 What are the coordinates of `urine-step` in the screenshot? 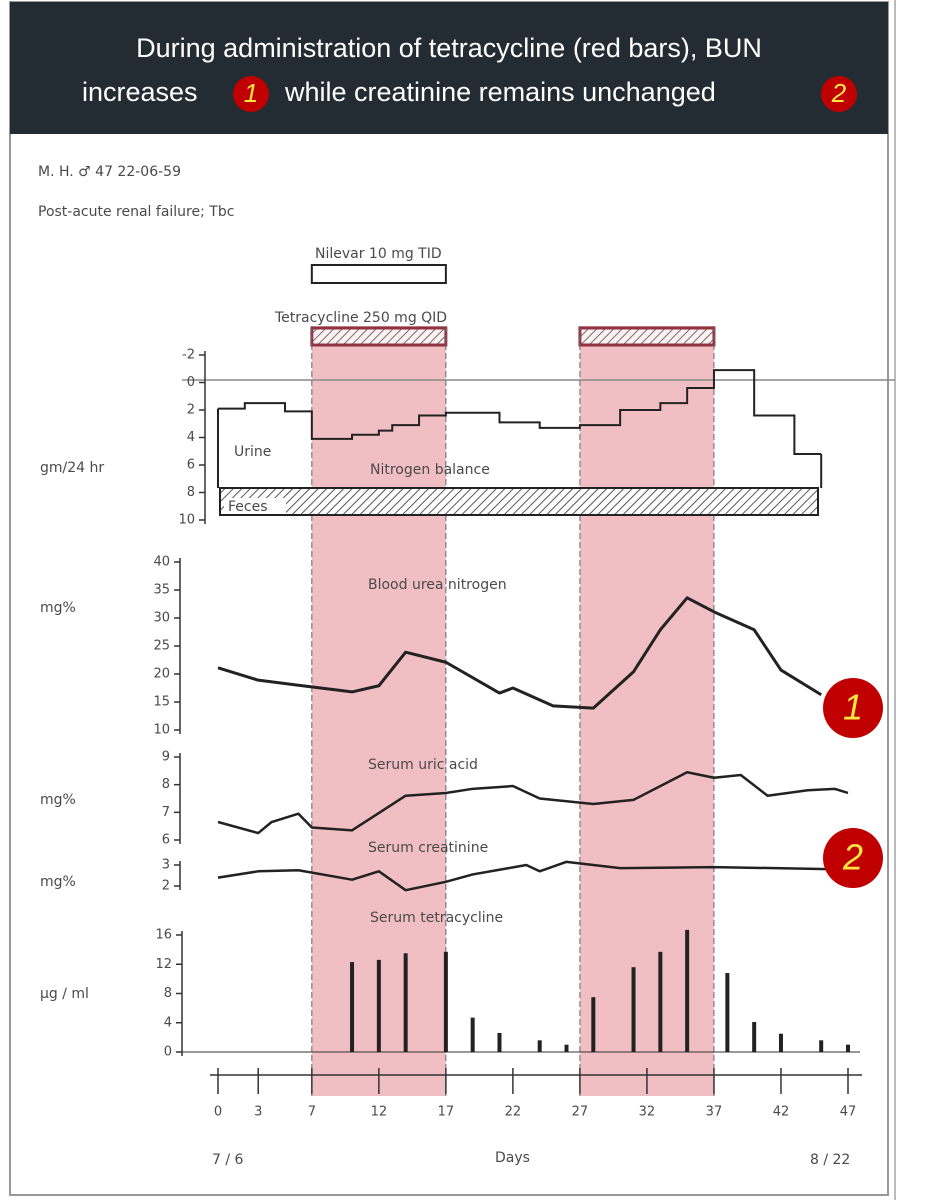 It's located at (520, 412).